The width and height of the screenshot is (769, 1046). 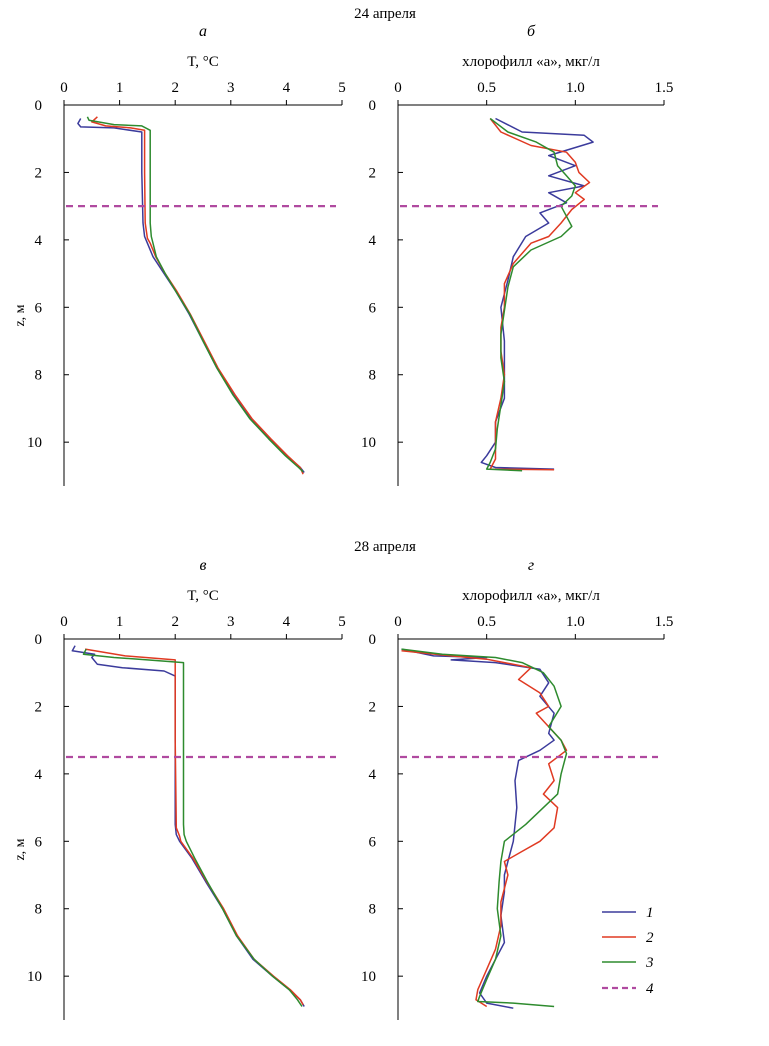 What do you see at coordinates (39, 775) in the screenshot?
I see `chart3-ytick-label-2: 4` at bounding box center [39, 775].